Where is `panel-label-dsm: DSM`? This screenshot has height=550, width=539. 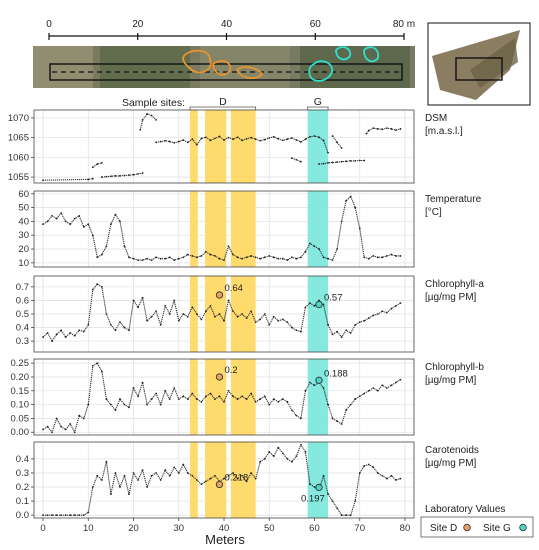 panel-label-dsm: DSM is located at coordinates (436, 118).